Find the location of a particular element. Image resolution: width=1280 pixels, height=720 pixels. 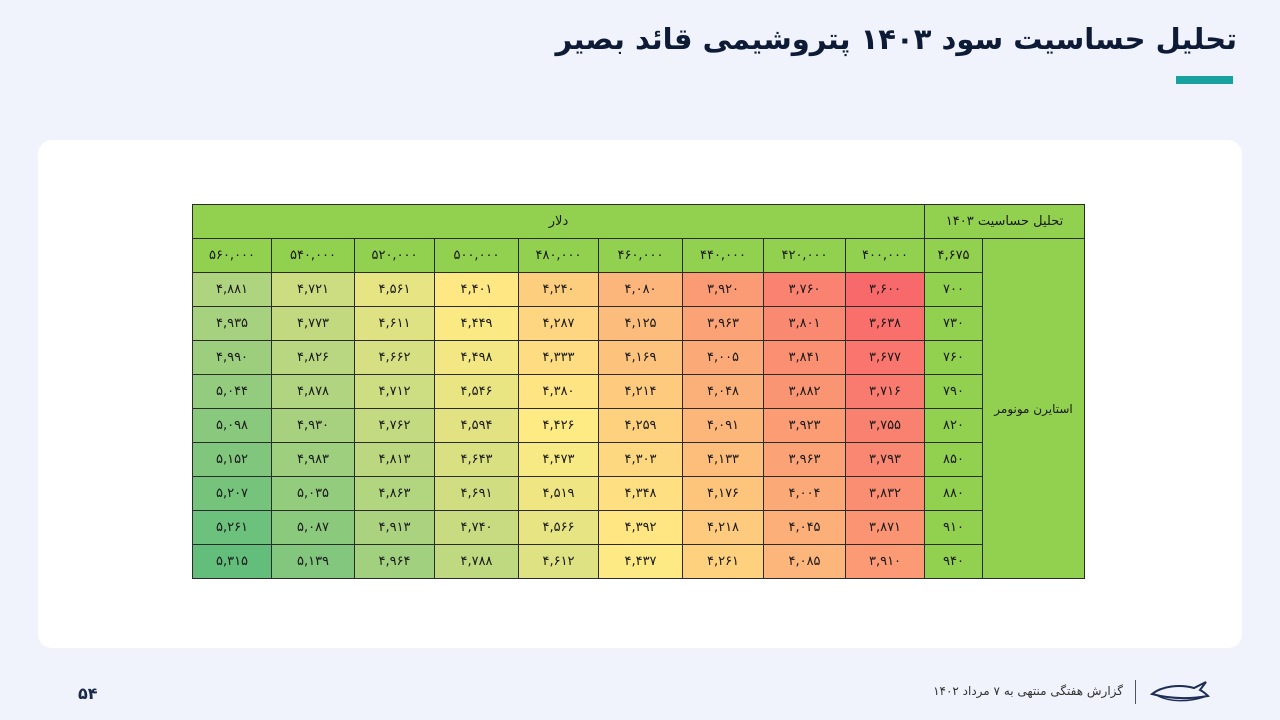

table-cell: ۵,۰۹۸ is located at coordinates (232, 425).